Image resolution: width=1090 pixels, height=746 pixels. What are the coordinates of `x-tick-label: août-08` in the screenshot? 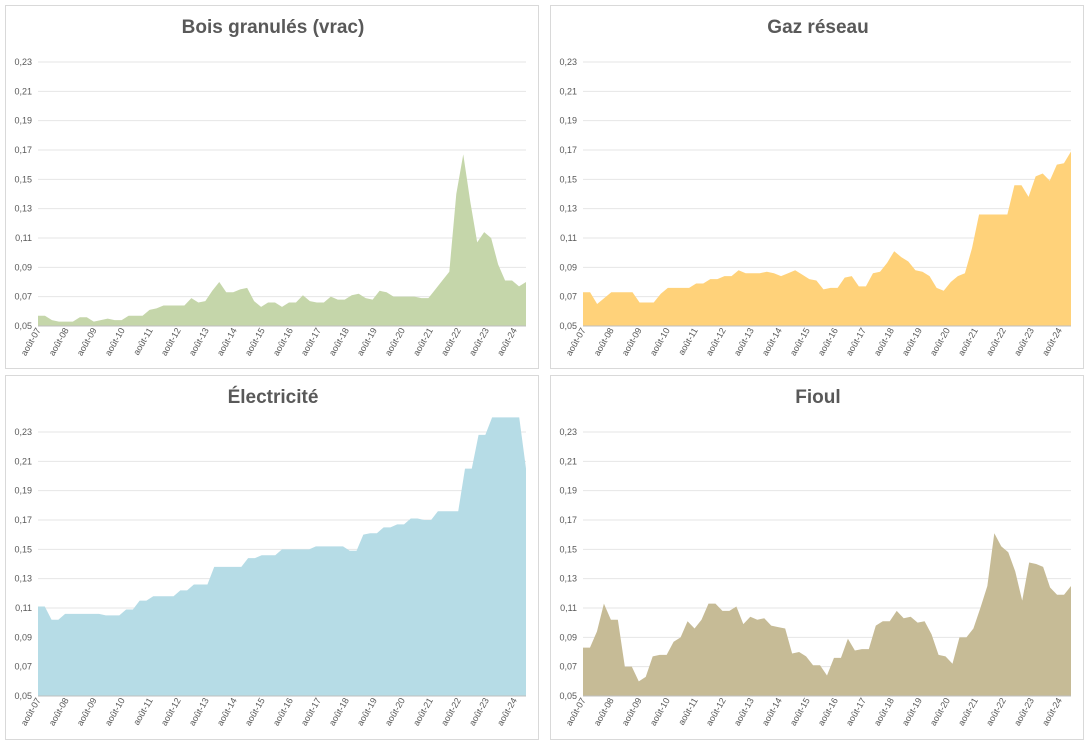 It's located at (604, 341).